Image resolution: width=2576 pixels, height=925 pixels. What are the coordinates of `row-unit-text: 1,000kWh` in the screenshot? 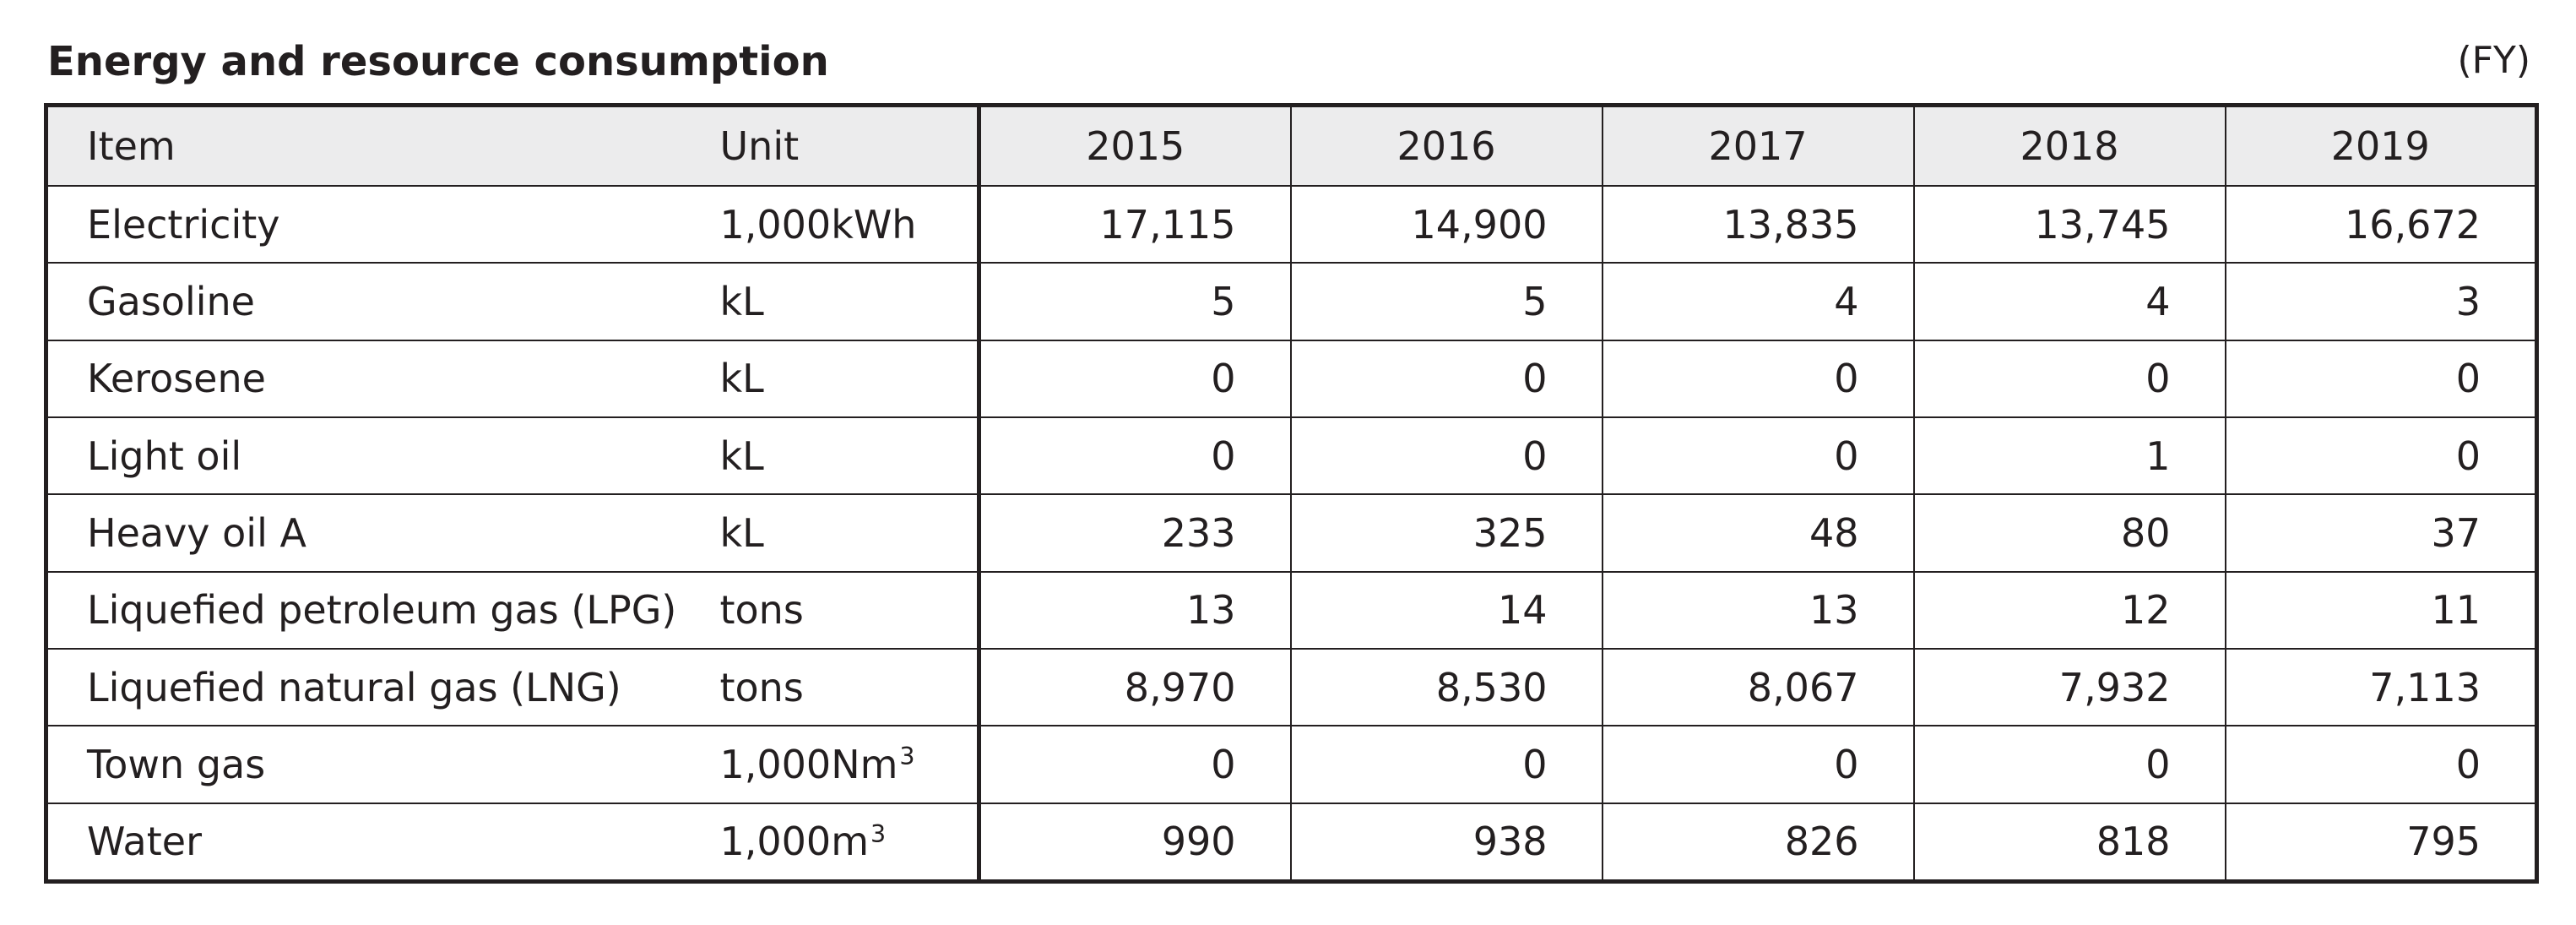 It's located at (818, 224).